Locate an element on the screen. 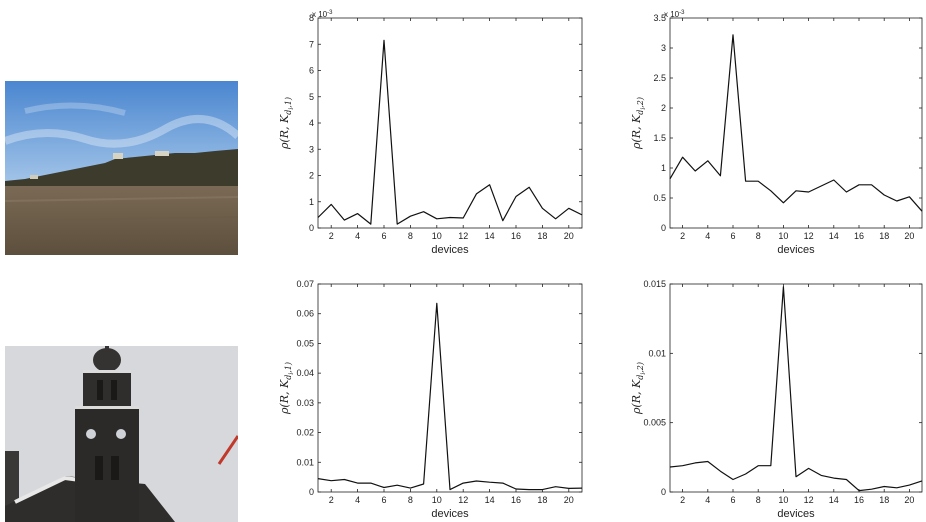 The image size is (926, 522). y-tick-label: 0.06 is located at coordinates (305, 314).